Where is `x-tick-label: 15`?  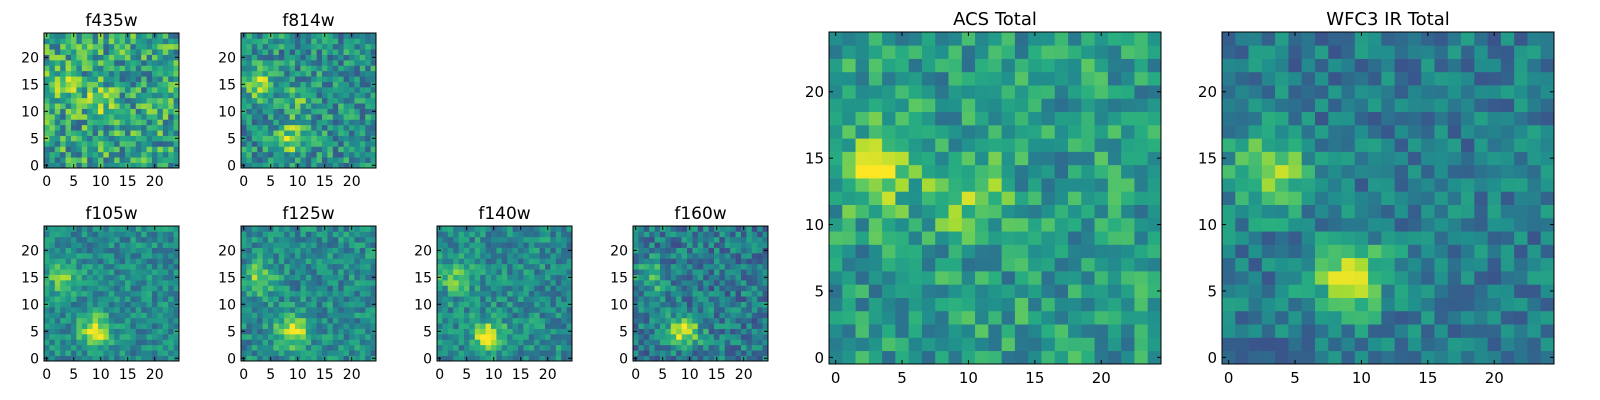 x-tick-label: 15 is located at coordinates (521, 375).